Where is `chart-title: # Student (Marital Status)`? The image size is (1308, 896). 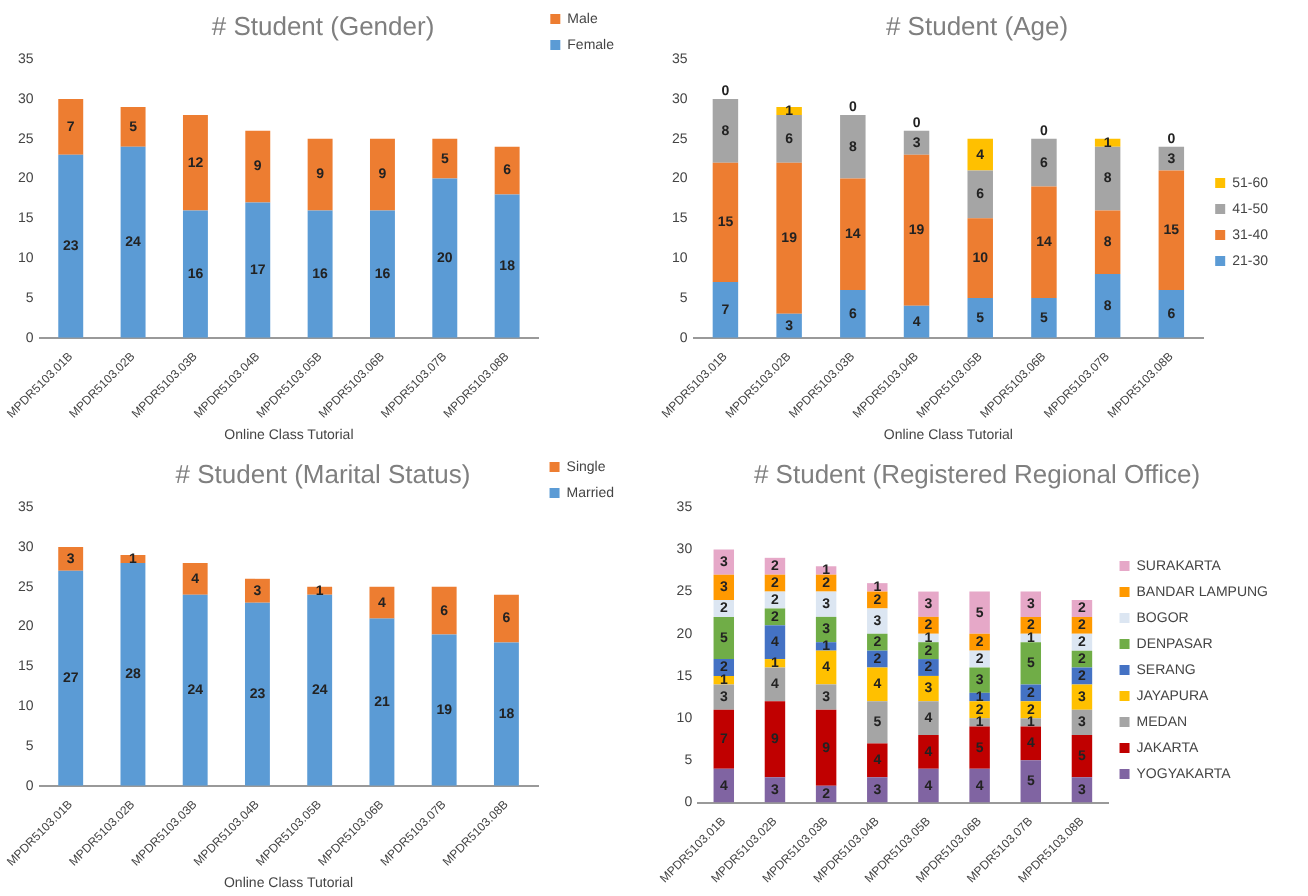
chart-title: # Student (Marital Status) is located at coordinates (323, 473).